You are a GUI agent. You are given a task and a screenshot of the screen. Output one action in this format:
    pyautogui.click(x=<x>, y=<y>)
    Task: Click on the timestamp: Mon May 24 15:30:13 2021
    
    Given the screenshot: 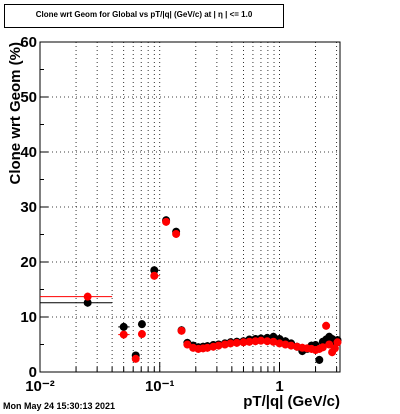 What is the action you would take?
    pyautogui.click(x=59, y=406)
    